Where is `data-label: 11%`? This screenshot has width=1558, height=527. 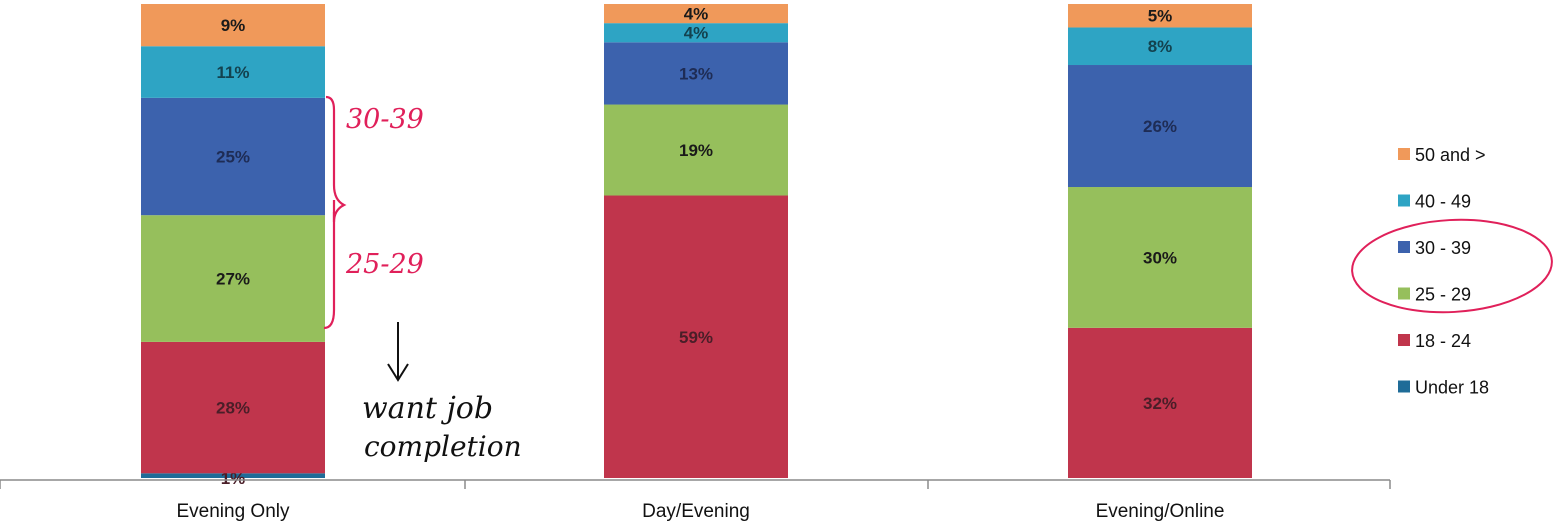
data-label: 11% is located at coordinates (232, 72).